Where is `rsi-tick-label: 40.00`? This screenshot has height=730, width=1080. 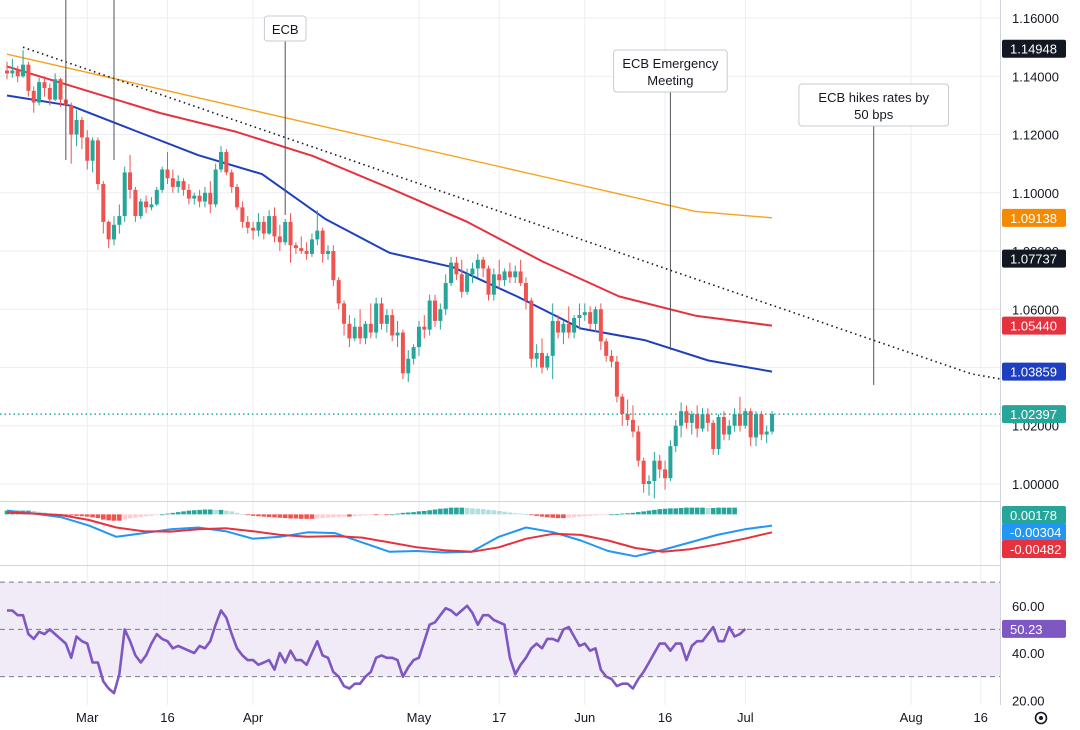
rsi-tick-label: 40.00 is located at coordinates (1028, 653).